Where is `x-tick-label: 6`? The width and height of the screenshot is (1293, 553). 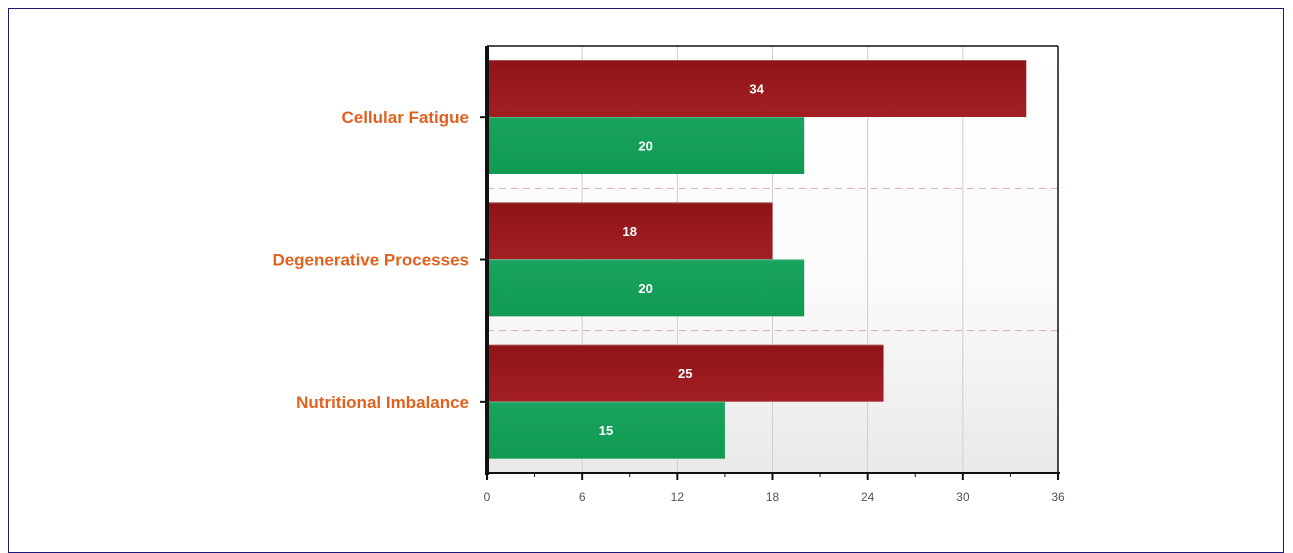
x-tick-label: 6 is located at coordinates (582, 497).